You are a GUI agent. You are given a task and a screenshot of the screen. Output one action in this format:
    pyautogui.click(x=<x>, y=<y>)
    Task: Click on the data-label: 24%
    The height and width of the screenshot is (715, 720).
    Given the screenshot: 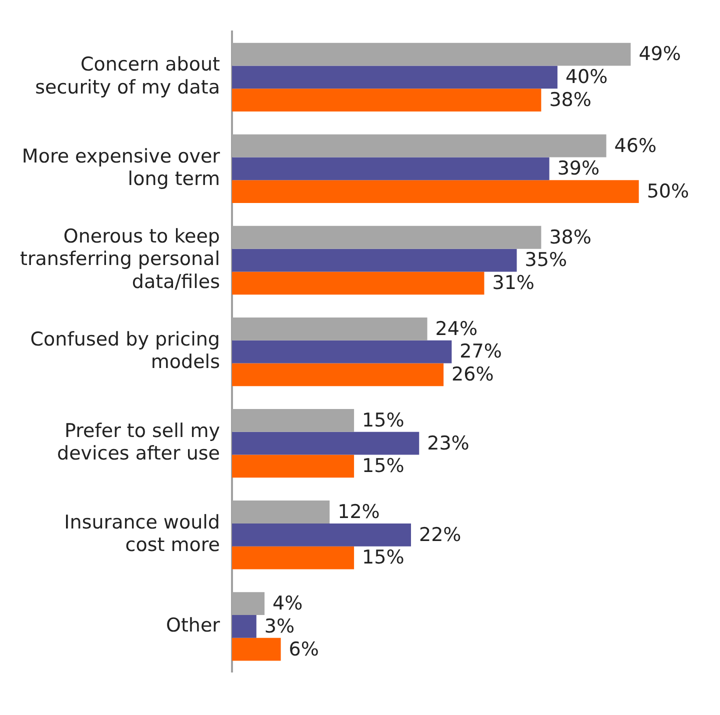 What is the action you would take?
    pyautogui.click(x=456, y=329)
    